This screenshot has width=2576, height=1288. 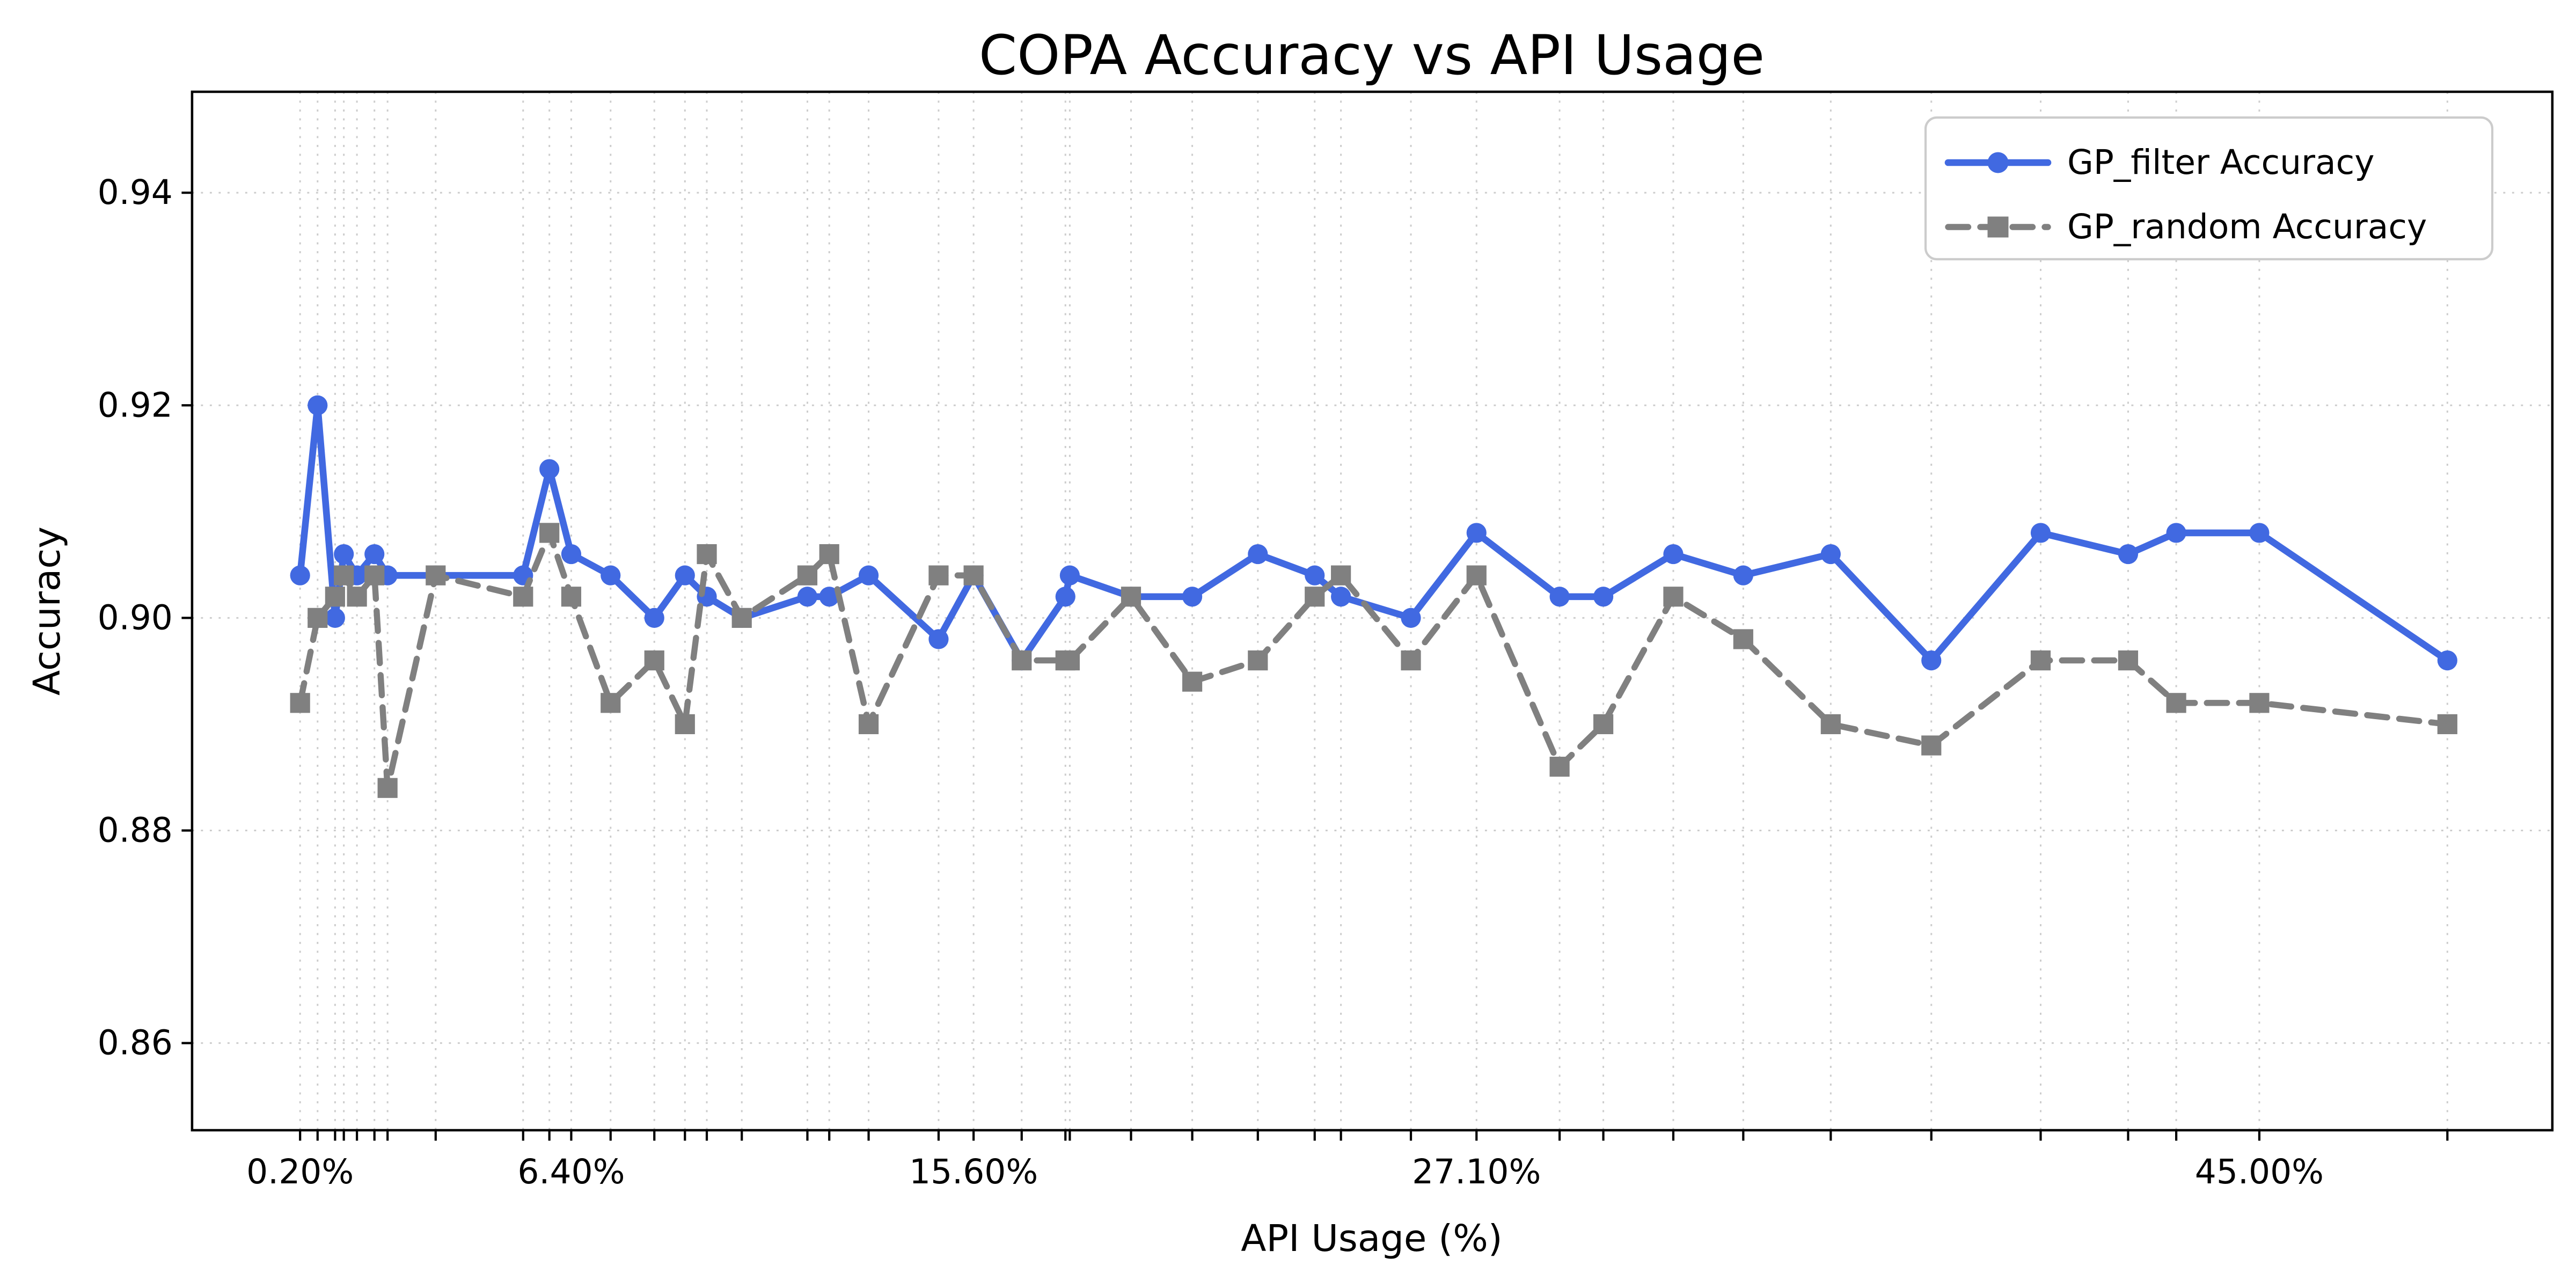 I want to click on legend-label-random: GP_random Accuracy, so click(x=2247, y=226).